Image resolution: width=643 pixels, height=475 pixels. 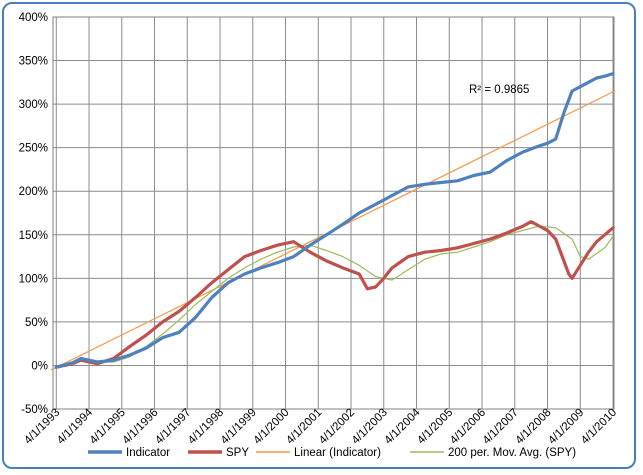 What do you see at coordinates (36, 323) in the screenshot?
I see `y-tick-label: 50%` at bounding box center [36, 323].